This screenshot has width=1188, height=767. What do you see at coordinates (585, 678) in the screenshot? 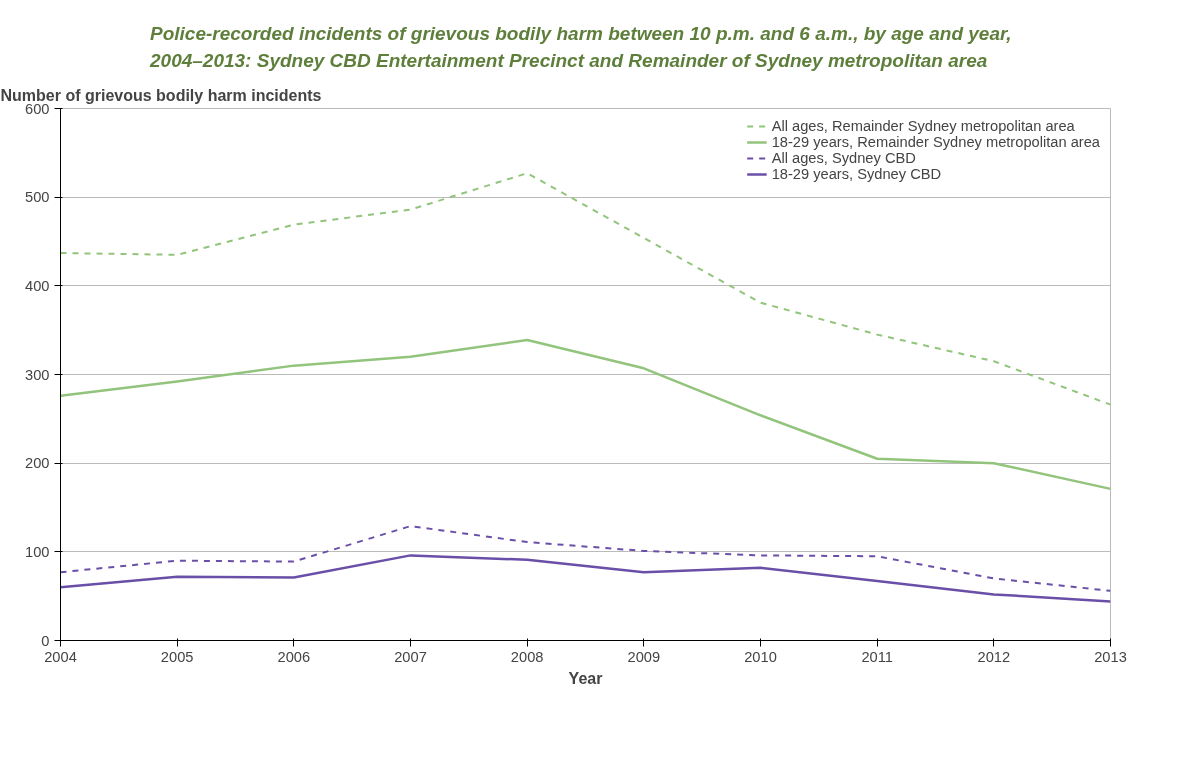
I see `x-axis-title: Year` at bounding box center [585, 678].